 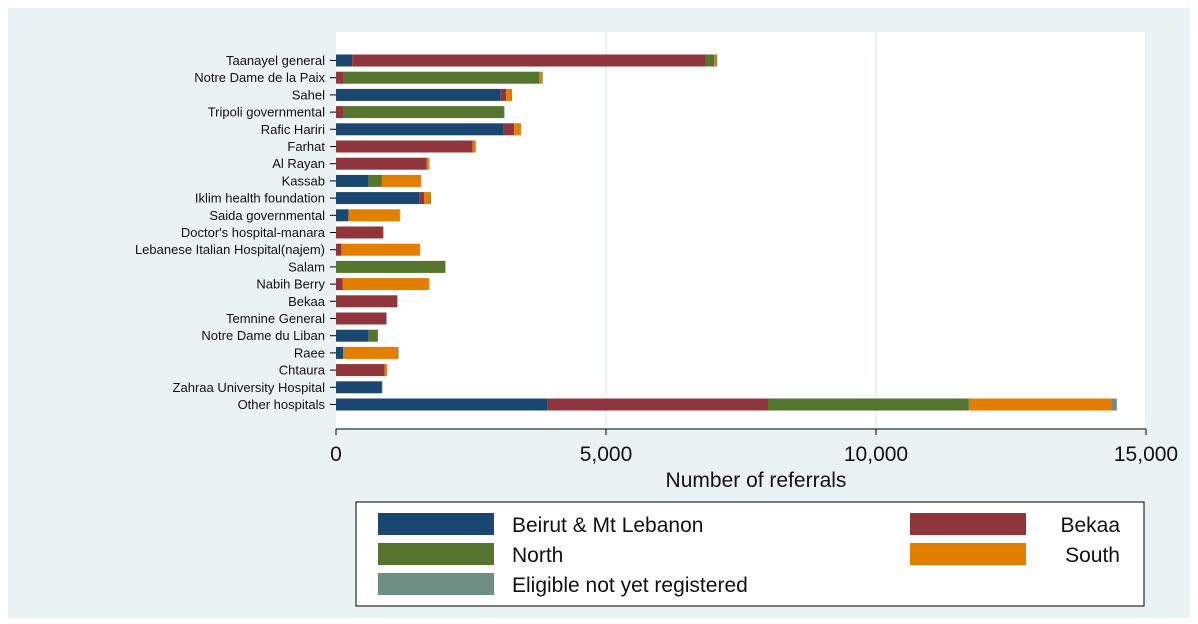 What do you see at coordinates (306, 266) in the screenshot?
I see `category-label: Salam` at bounding box center [306, 266].